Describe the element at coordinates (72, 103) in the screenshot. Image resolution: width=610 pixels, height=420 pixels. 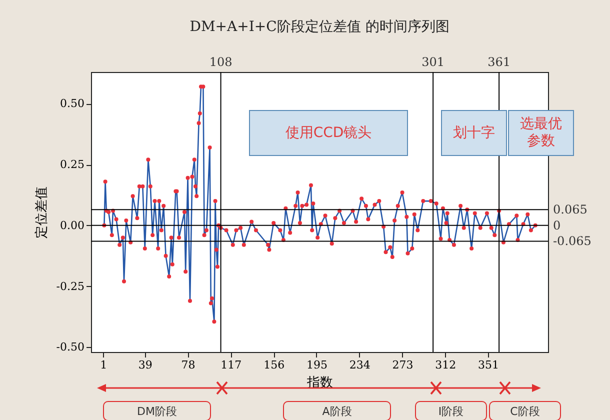
I see `y-tick-label: 0.50` at that location.